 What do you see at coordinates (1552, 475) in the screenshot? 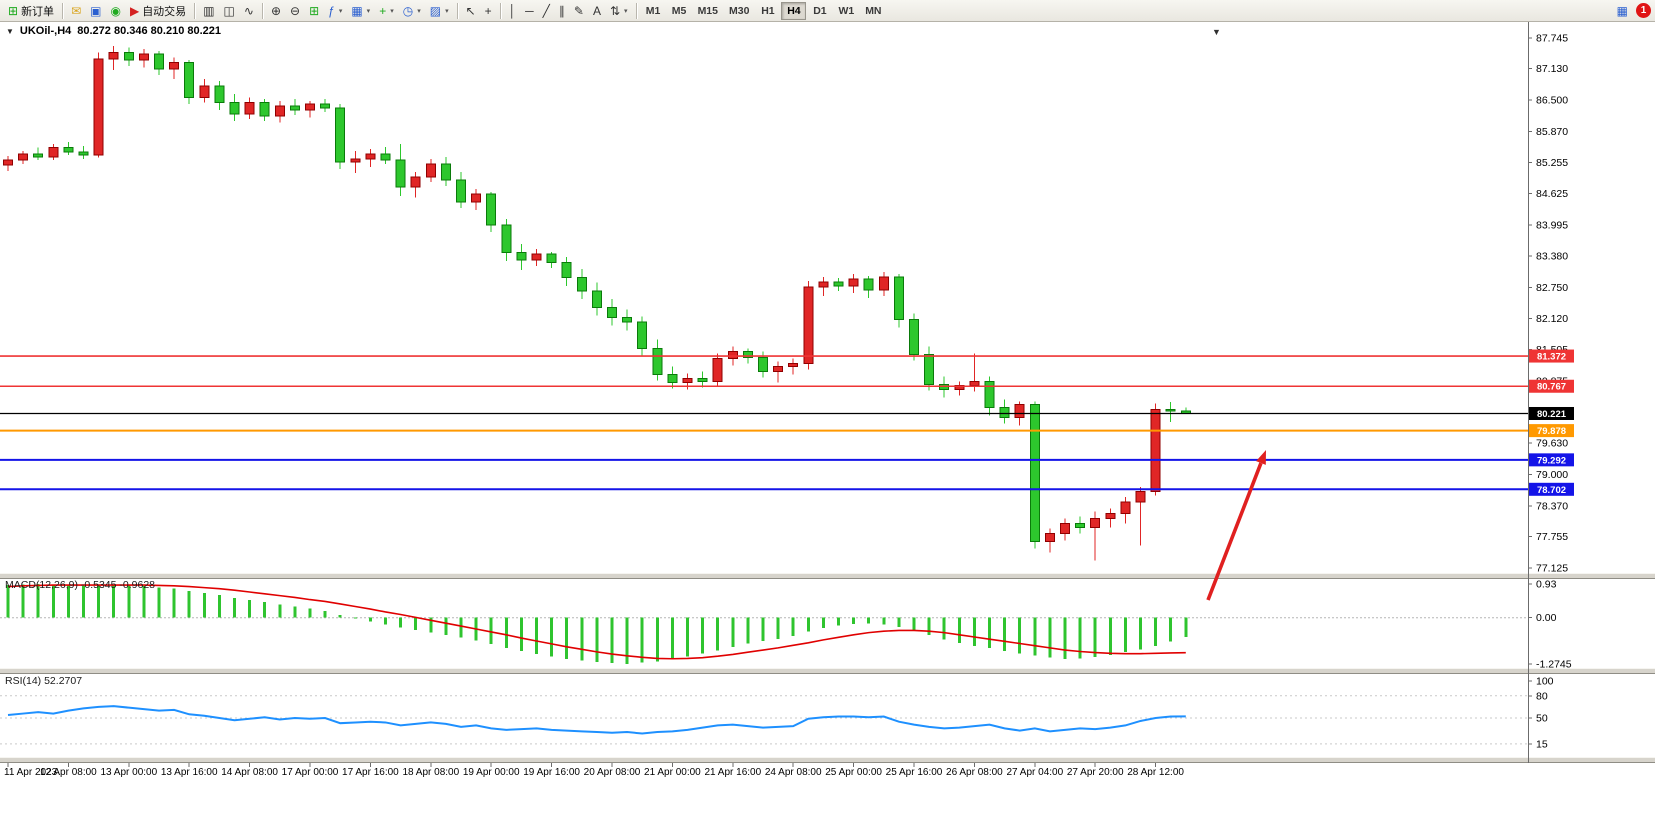
I see `price-label: 79.000` at bounding box center [1552, 475].